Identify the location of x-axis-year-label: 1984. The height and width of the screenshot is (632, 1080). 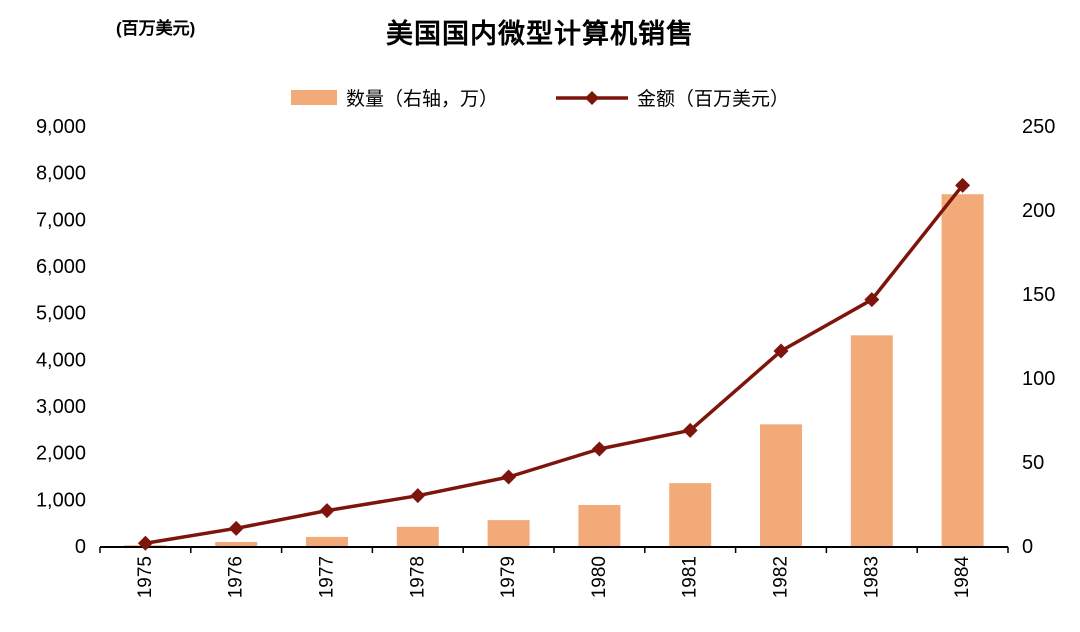
(962, 577).